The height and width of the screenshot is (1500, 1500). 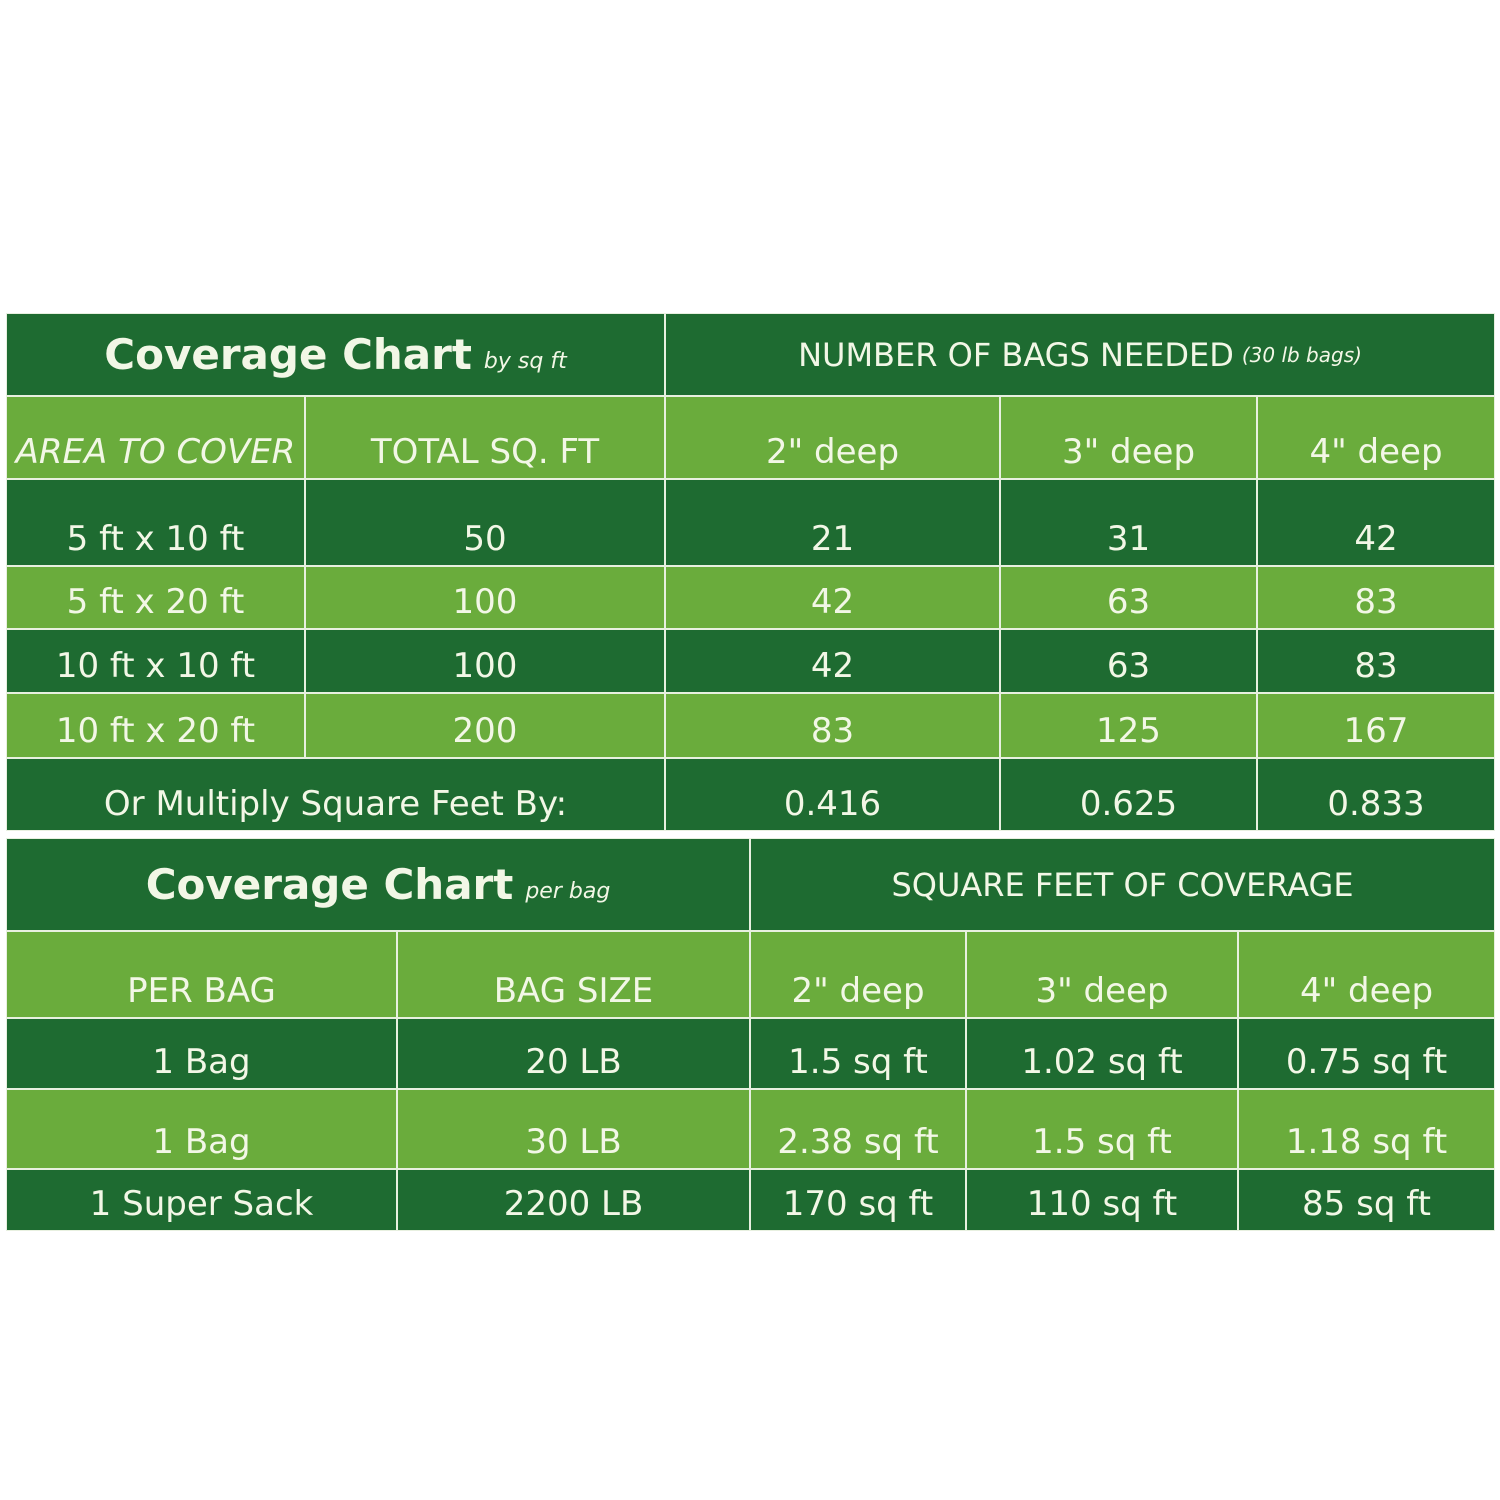 I want to click on table1-cell: 10 ft x 10 ft, so click(x=155, y=661).